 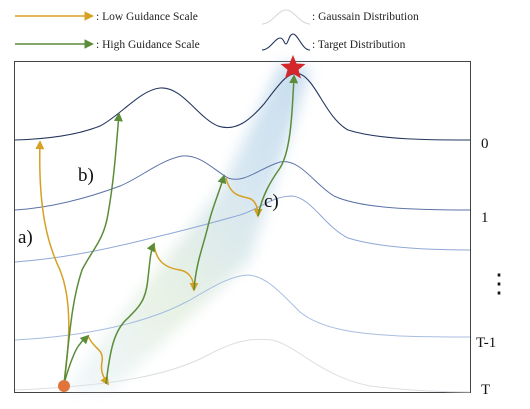 I want to click on label-a: a), so click(x=25, y=237).